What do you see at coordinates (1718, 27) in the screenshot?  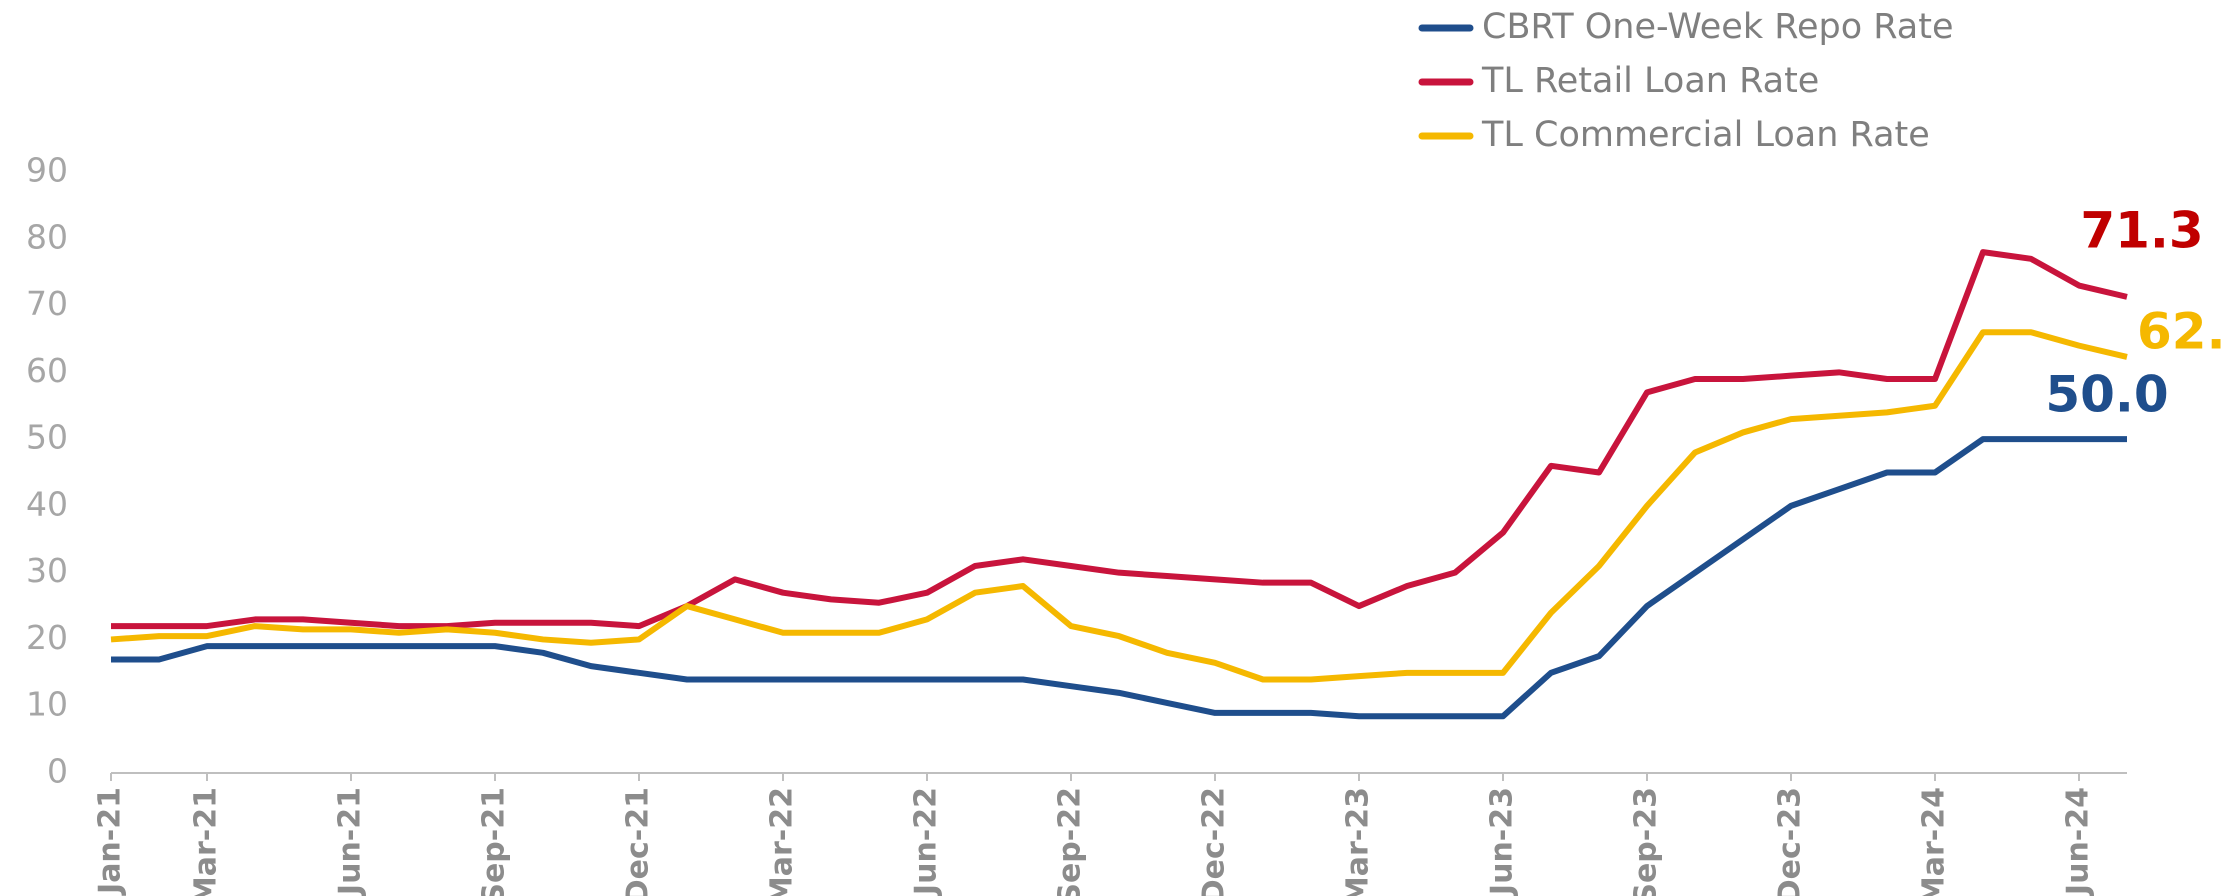 I see `legend-label: CBRT One-Week Repo Rate` at bounding box center [1718, 27].